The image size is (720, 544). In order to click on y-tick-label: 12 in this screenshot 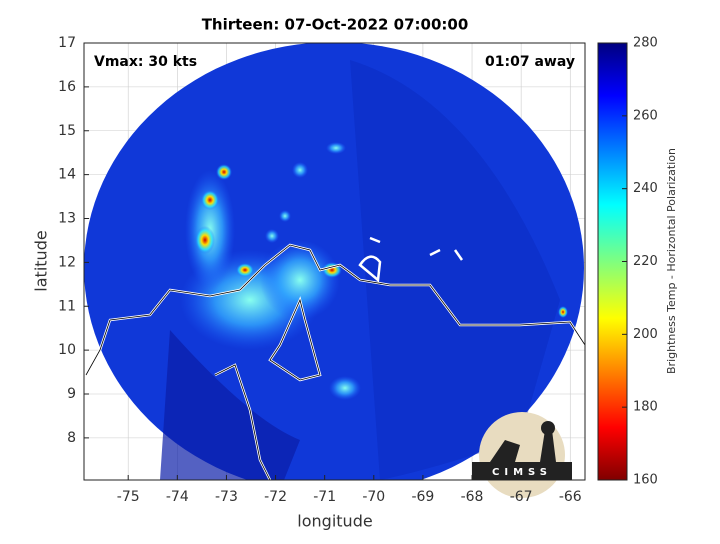, I will do `click(67, 262)`.